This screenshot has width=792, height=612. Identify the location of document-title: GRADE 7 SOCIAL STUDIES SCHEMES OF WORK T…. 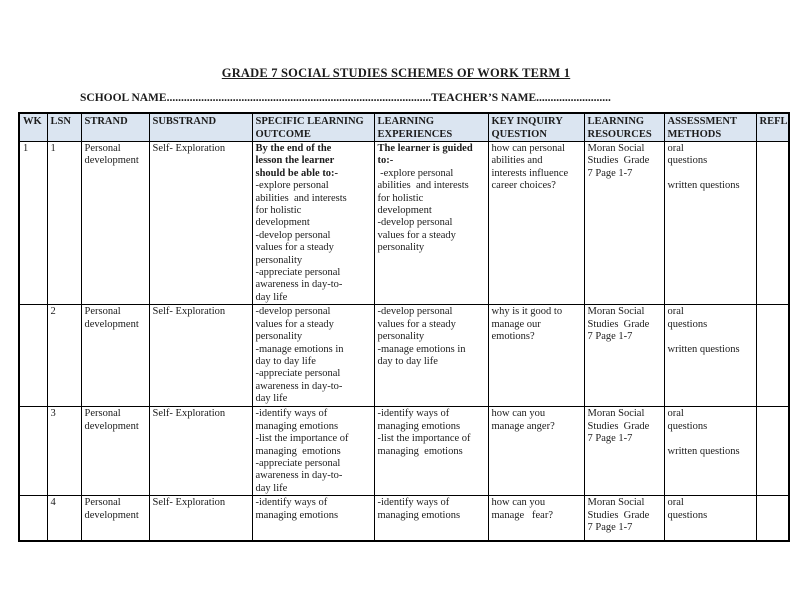
(396, 73).